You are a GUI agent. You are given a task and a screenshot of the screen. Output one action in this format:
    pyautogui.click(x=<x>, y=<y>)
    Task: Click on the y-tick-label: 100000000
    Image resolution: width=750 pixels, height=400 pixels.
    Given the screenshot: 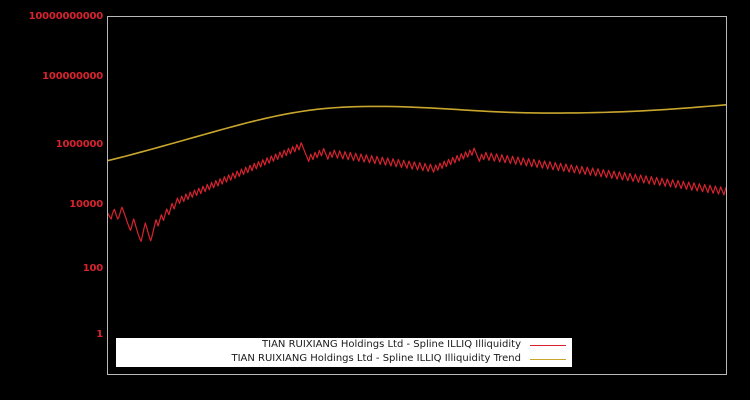 What is the action you would take?
    pyautogui.click(x=72, y=76)
    